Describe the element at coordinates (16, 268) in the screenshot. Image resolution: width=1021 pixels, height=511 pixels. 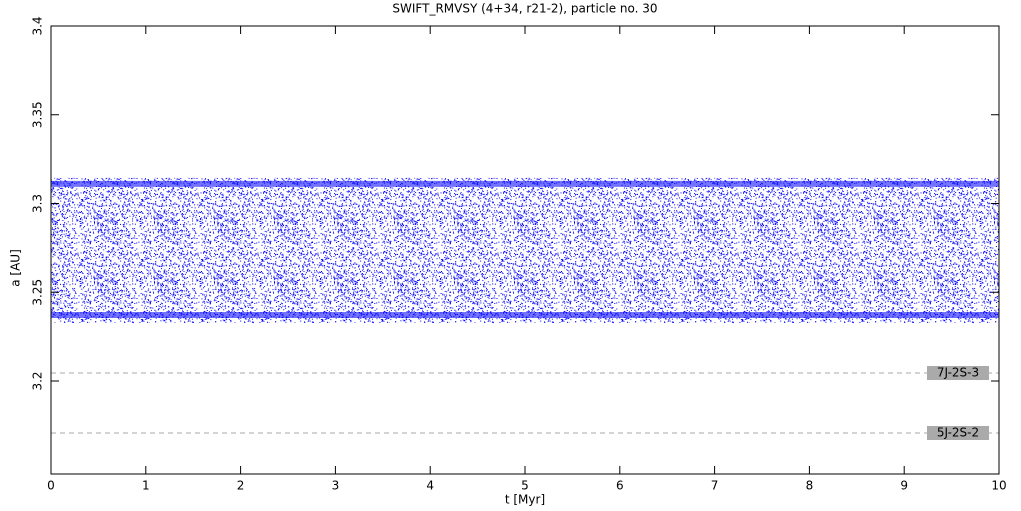
I see `y-axis-label: a [AU]` at that location.